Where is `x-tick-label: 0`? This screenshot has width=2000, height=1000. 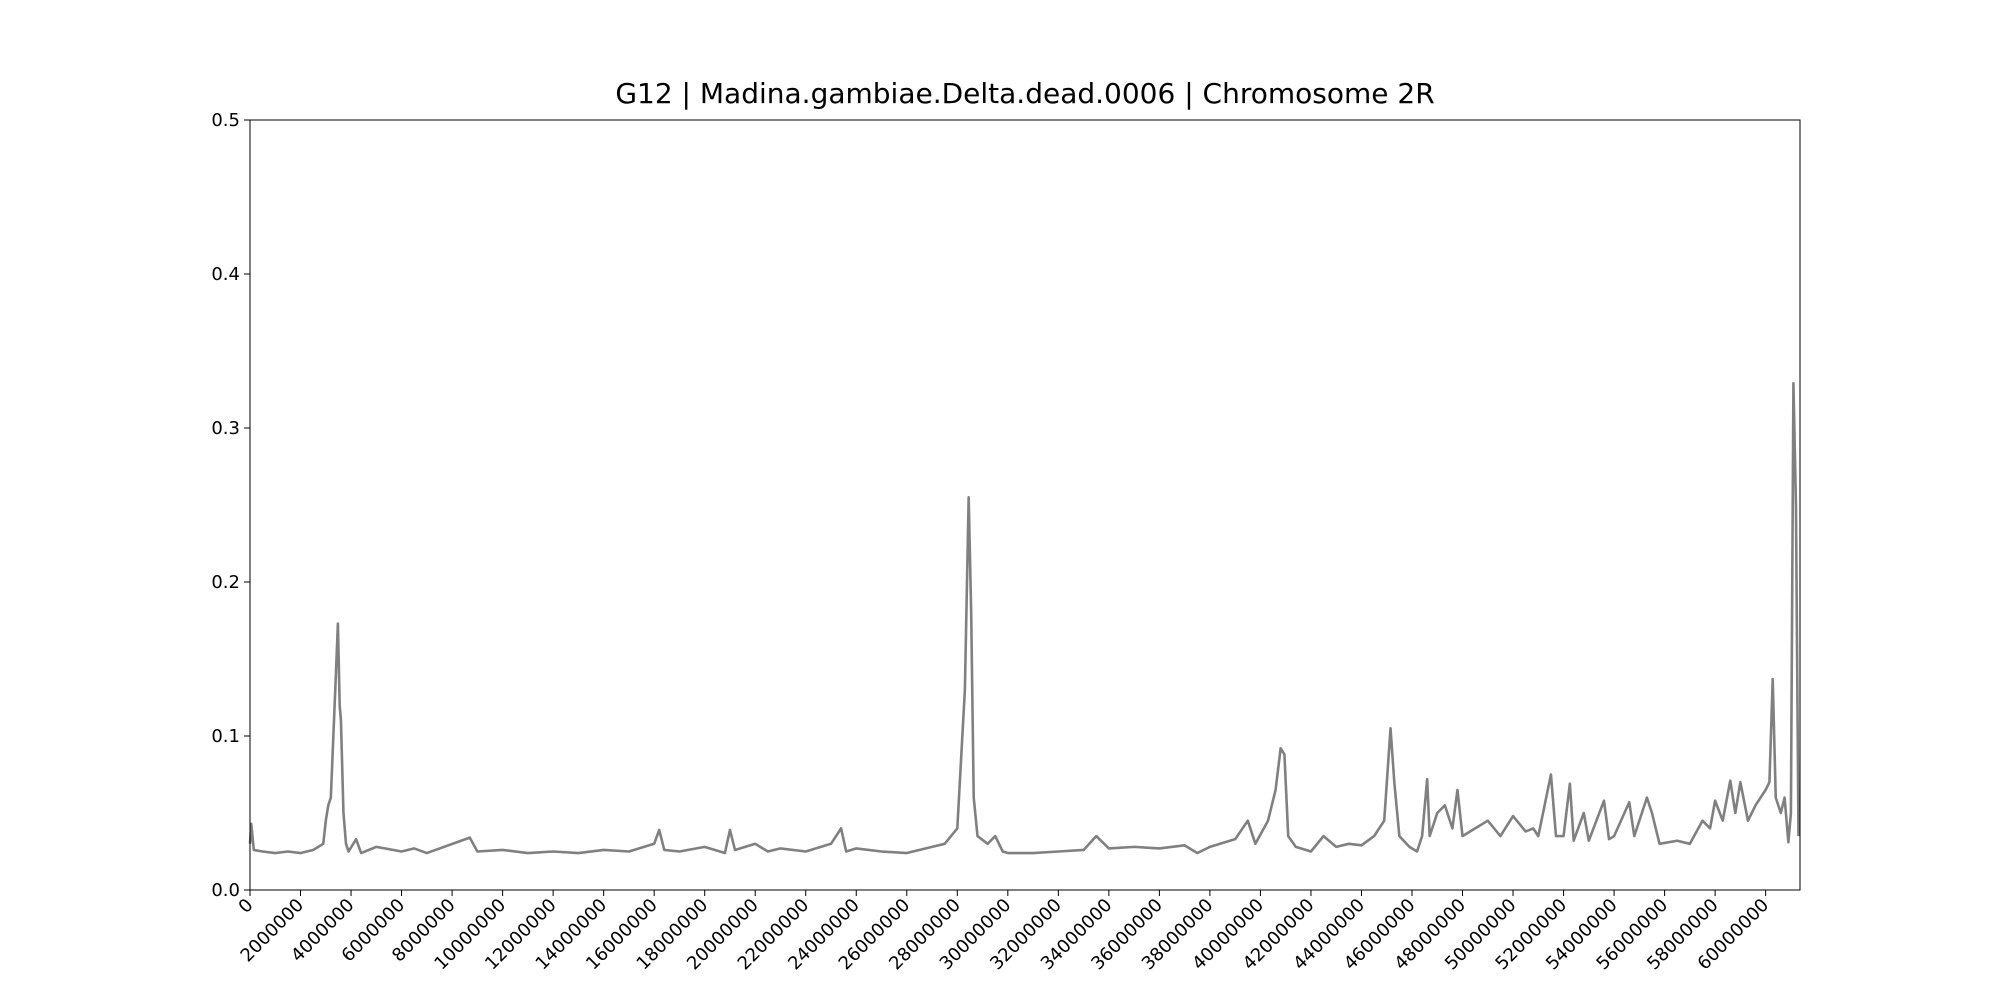 x-tick-label: 0 is located at coordinates (246, 906).